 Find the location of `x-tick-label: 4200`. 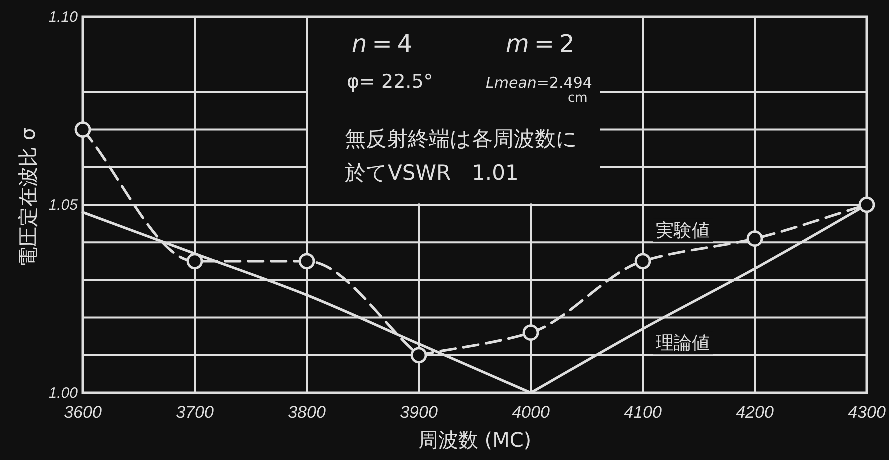

x-tick-label: 4200 is located at coordinates (755, 412).